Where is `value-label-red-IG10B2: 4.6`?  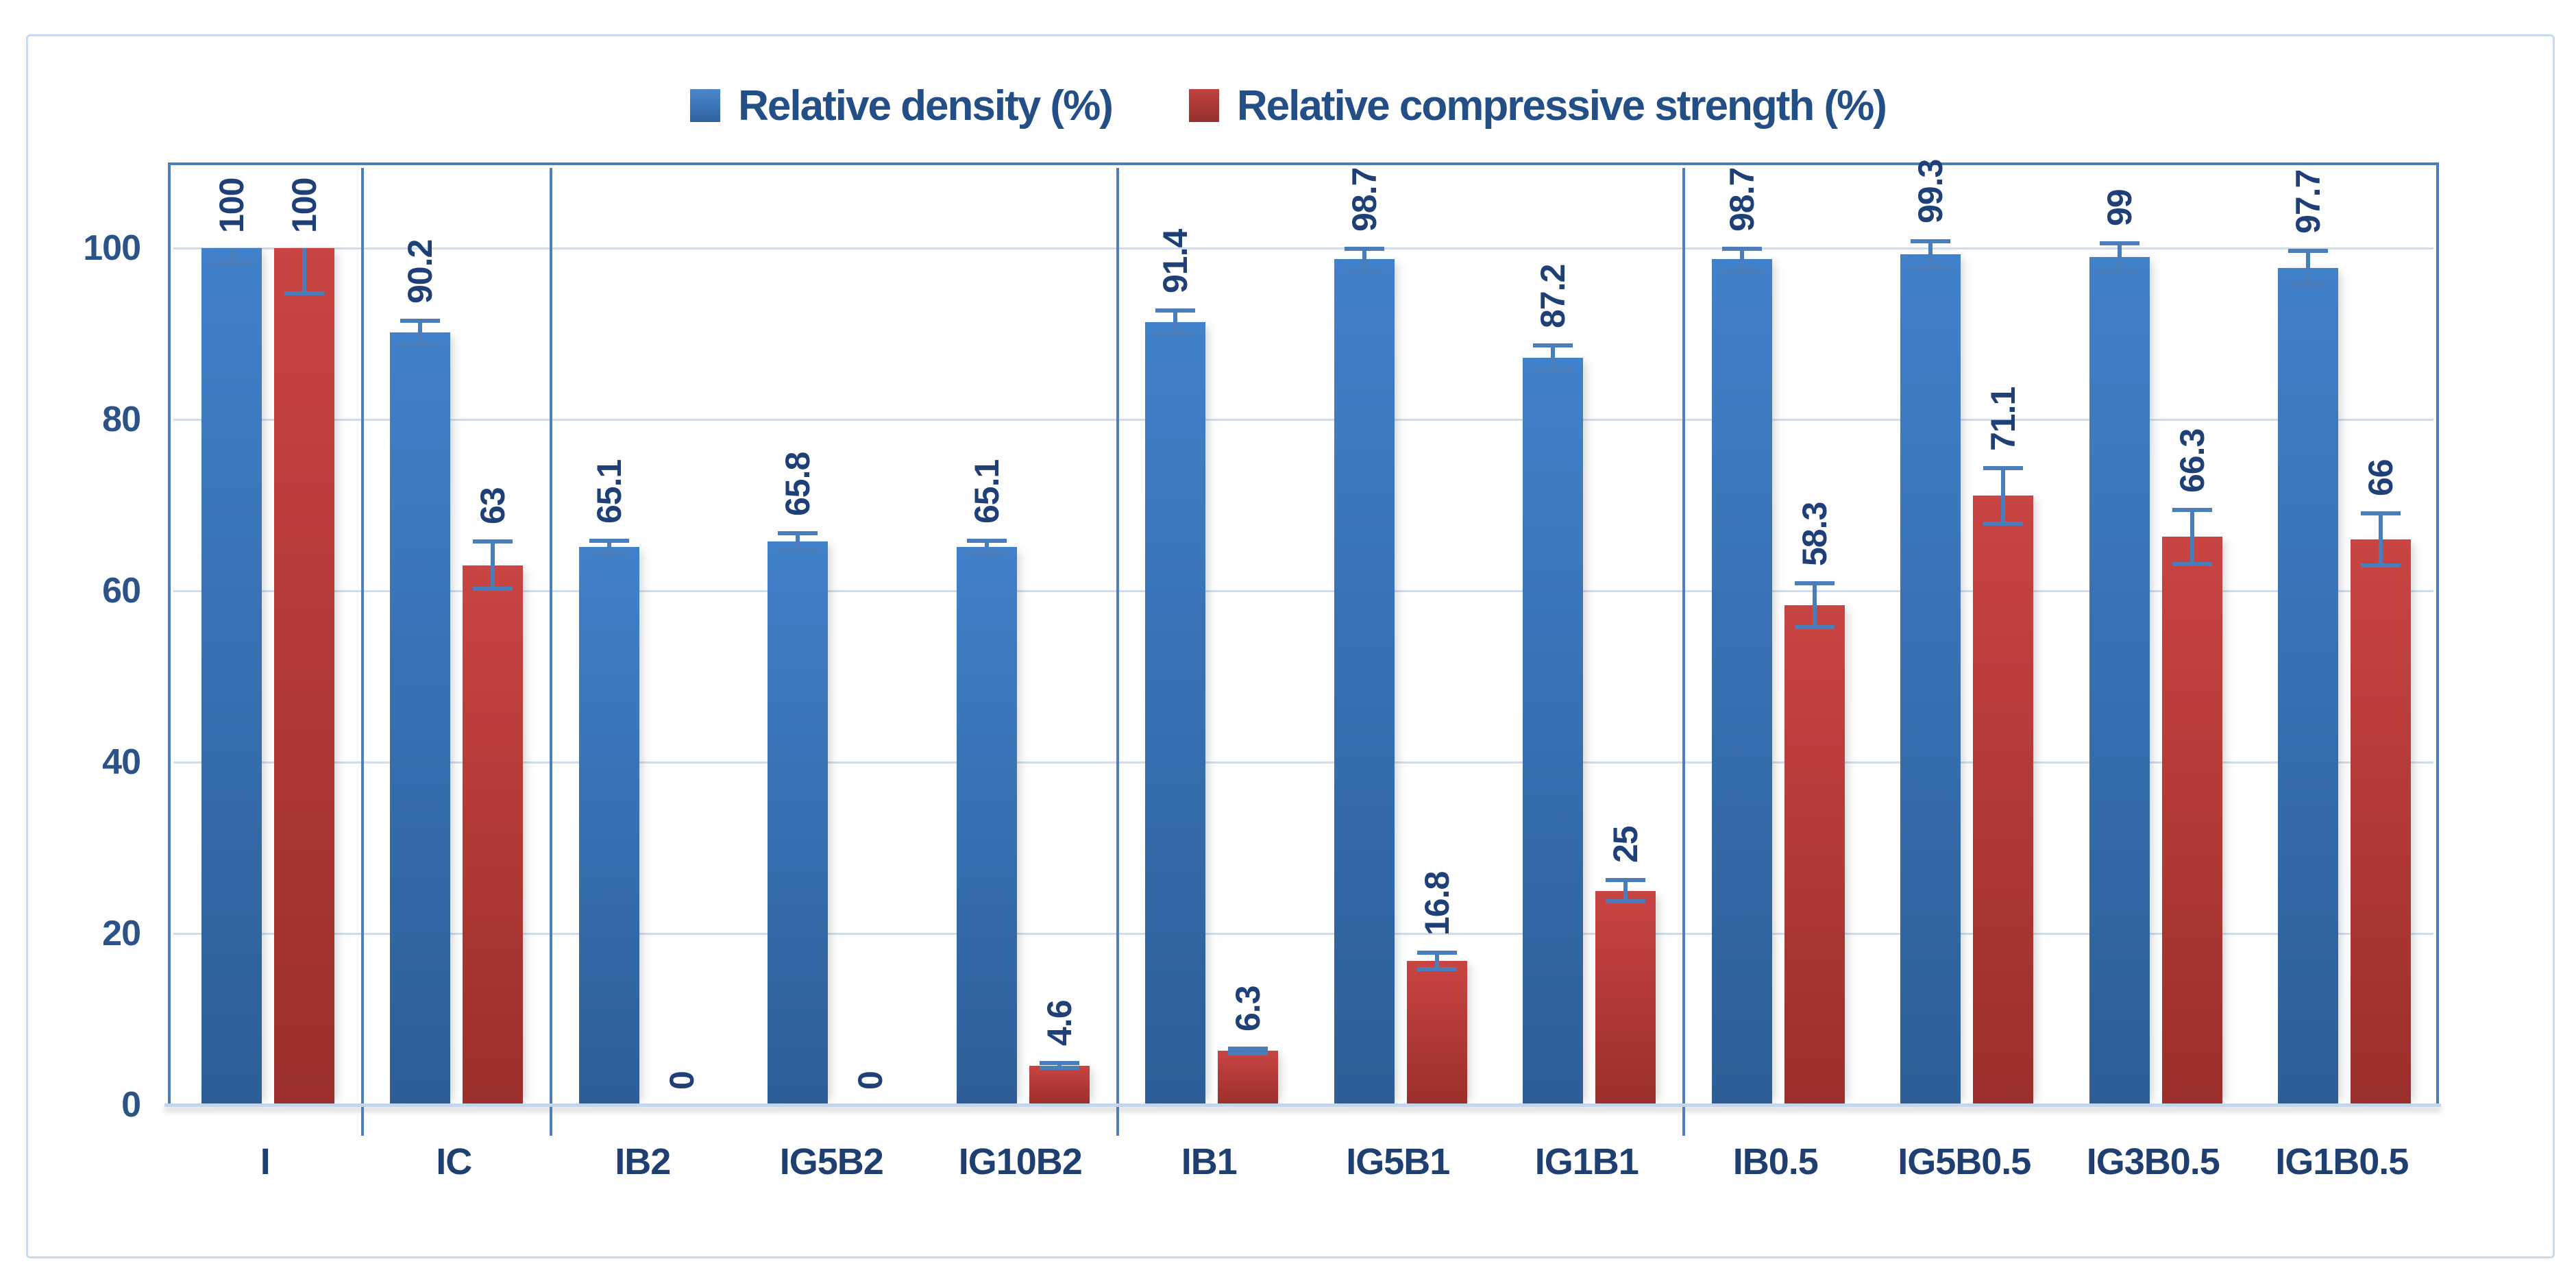
value-label-red-IG10B2: 4.6 is located at coordinates (1060, 1023).